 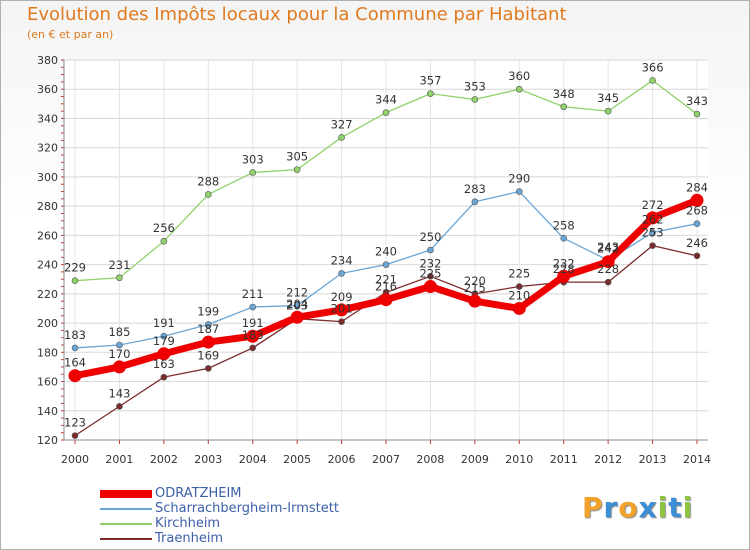 What do you see at coordinates (653, 205) in the screenshot?
I see `data-label: 272` at bounding box center [653, 205].